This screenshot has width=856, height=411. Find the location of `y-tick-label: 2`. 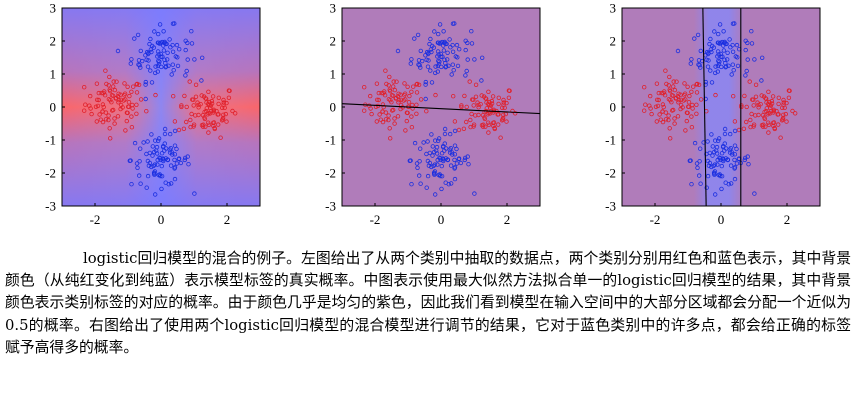

y-tick-label: 2 is located at coordinates (613, 41).